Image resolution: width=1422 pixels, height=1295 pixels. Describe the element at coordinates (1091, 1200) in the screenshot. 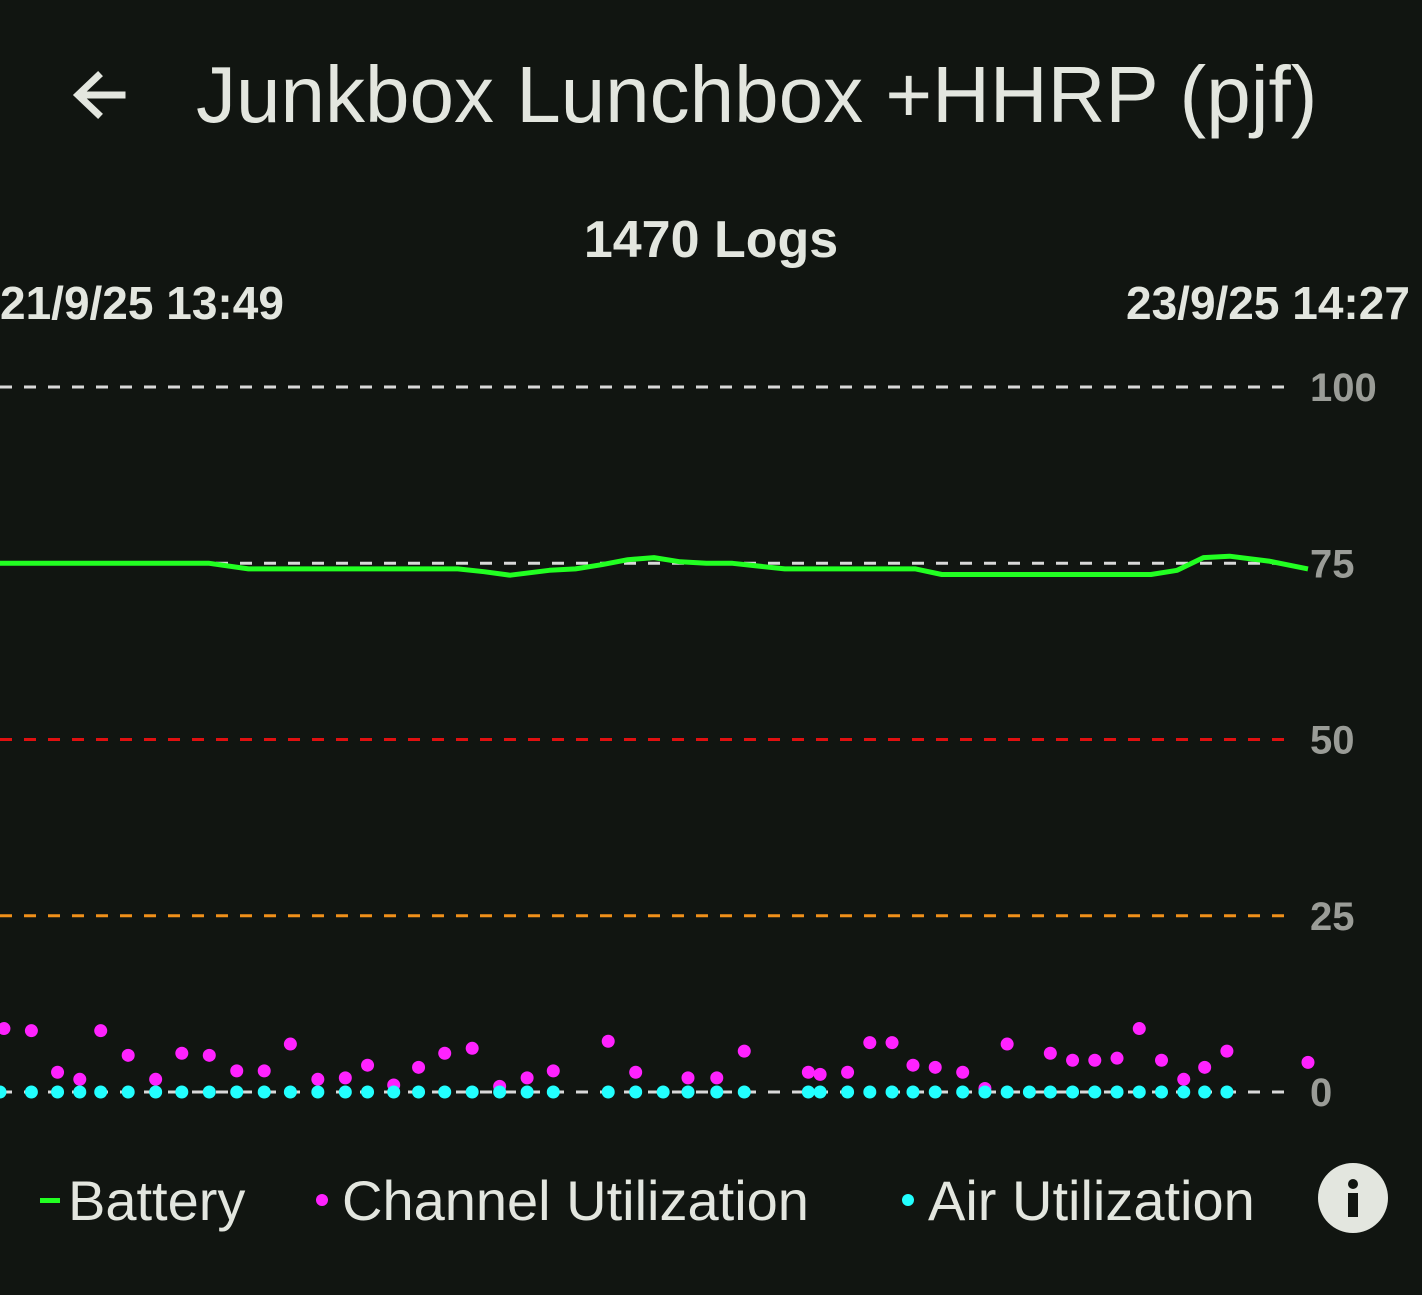

I see `legend-air-label: Air Utilization` at that location.